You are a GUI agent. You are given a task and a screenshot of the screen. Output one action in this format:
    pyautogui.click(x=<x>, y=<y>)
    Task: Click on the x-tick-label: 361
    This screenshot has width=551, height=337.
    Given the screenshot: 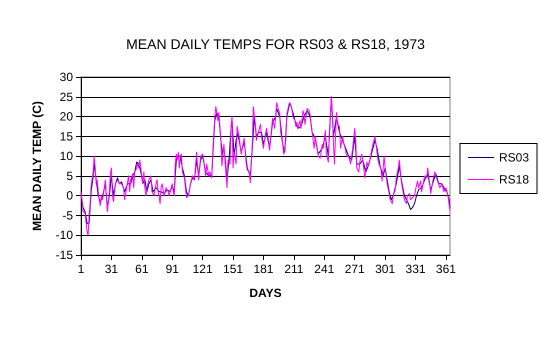 What is the action you would take?
    pyautogui.click(x=446, y=269)
    